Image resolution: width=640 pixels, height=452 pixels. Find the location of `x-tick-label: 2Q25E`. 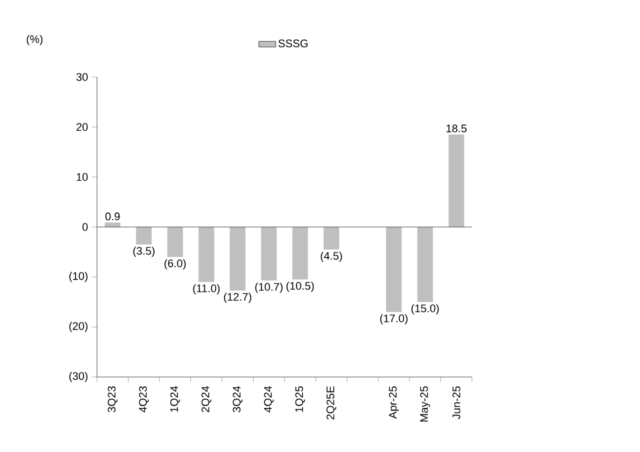

x-tick-label: 2Q25E is located at coordinates (331, 403).